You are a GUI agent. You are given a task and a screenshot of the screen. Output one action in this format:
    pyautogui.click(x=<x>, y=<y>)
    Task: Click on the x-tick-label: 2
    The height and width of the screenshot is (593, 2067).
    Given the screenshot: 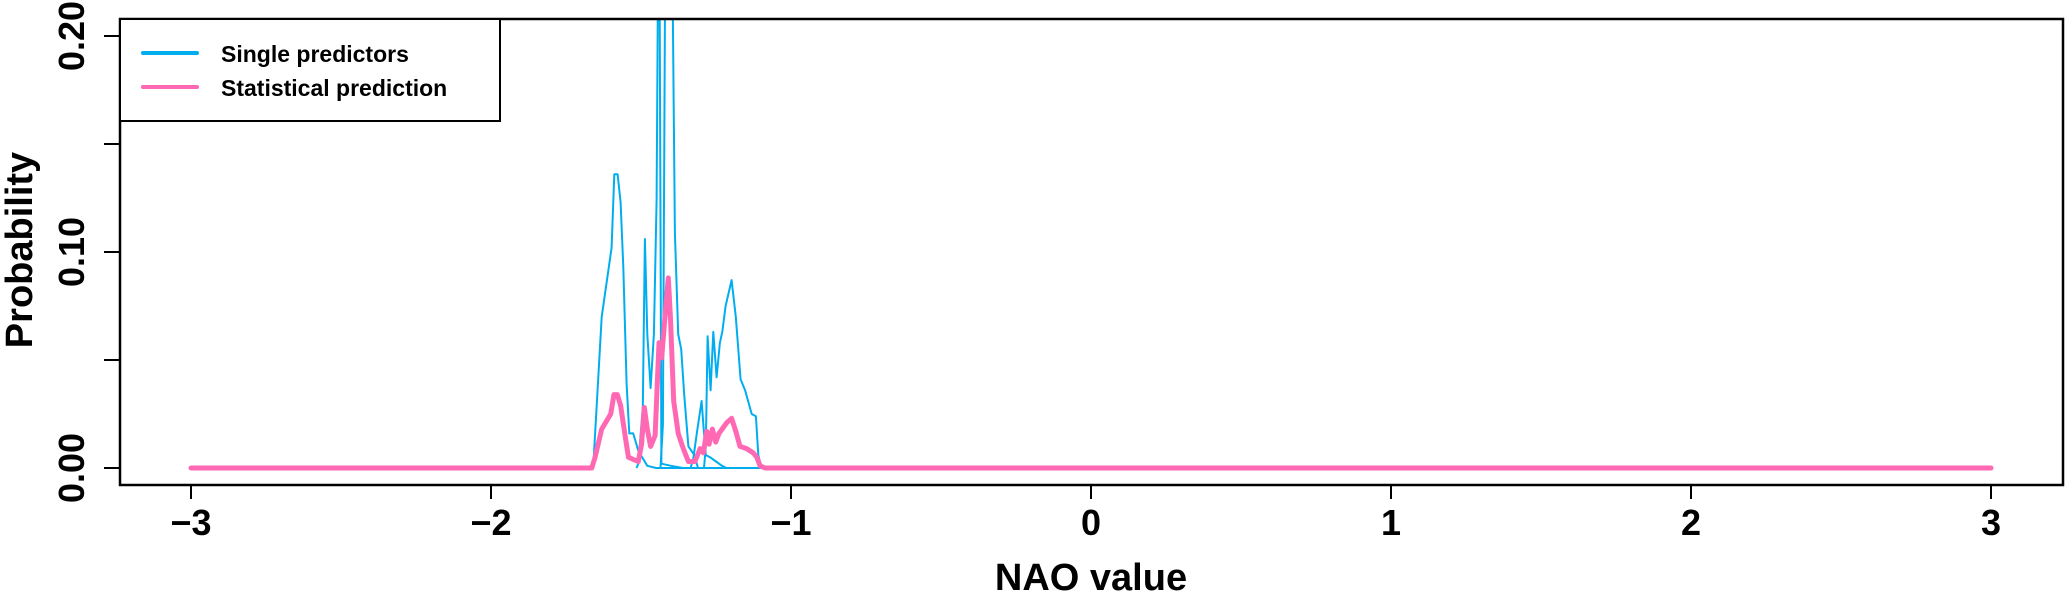 What is the action you would take?
    pyautogui.click(x=1691, y=522)
    